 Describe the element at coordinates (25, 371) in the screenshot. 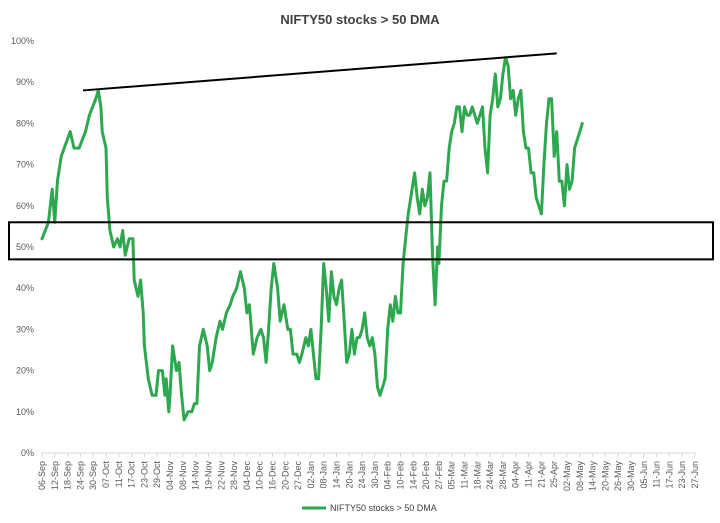

I see `y-tick-label: 20%` at that location.